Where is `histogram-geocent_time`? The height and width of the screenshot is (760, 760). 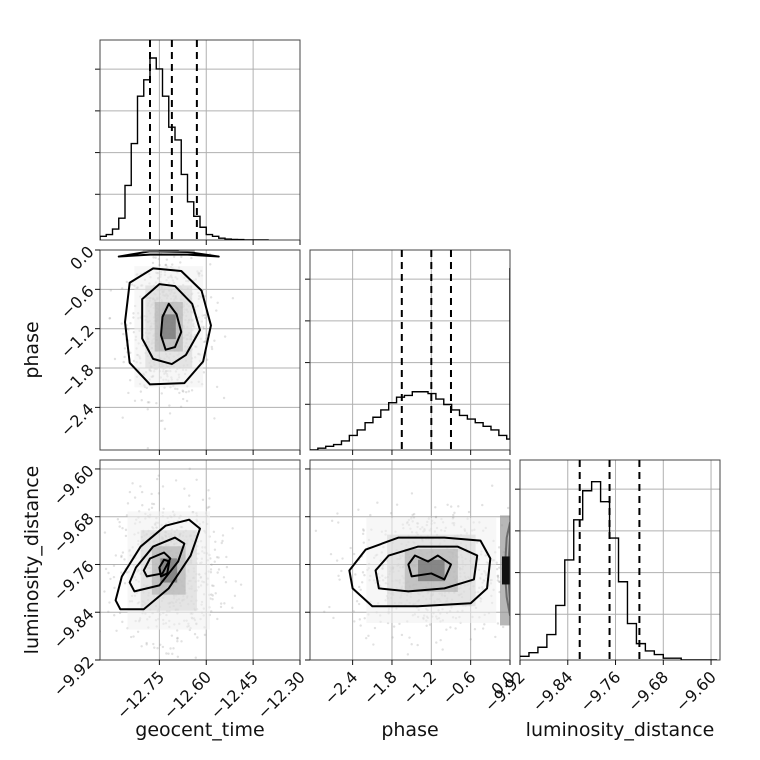 histogram-geocent_time is located at coordinates (184, 148).